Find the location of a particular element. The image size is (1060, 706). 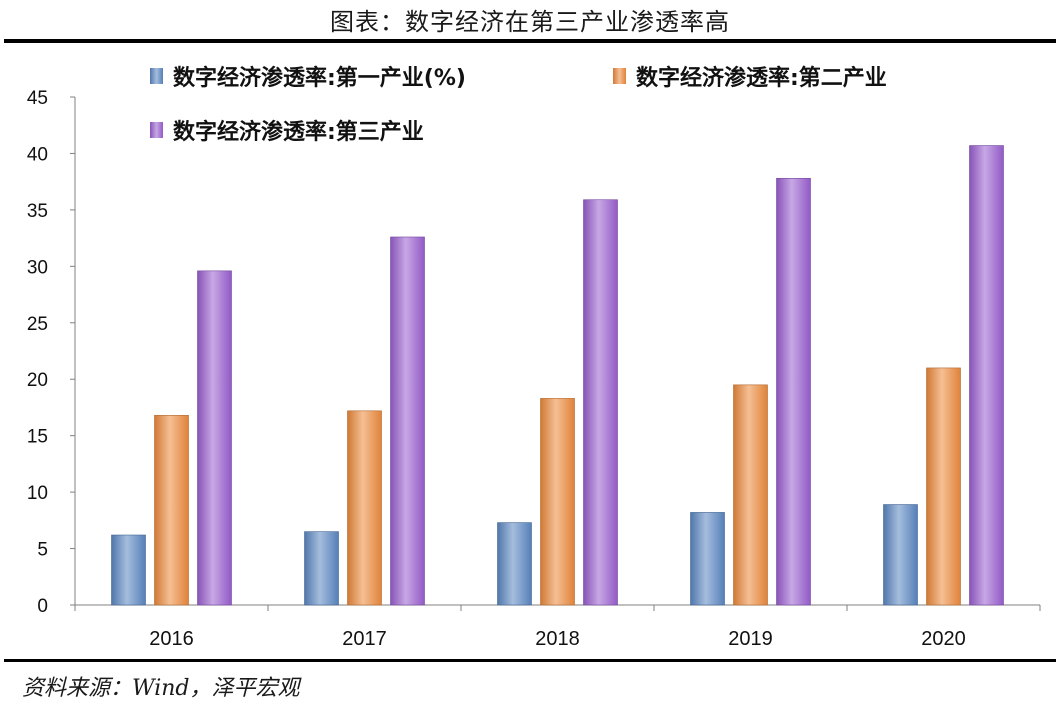

legend-swatch-primary is located at coordinates (156, 76).